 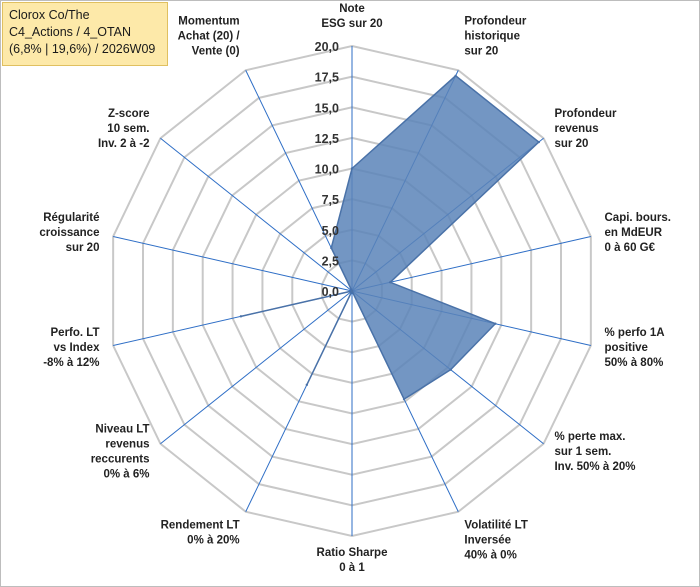 What do you see at coordinates (75, 333) in the screenshot?
I see `axis-label-line: Perfo. LT` at bounding box center [75, 333].